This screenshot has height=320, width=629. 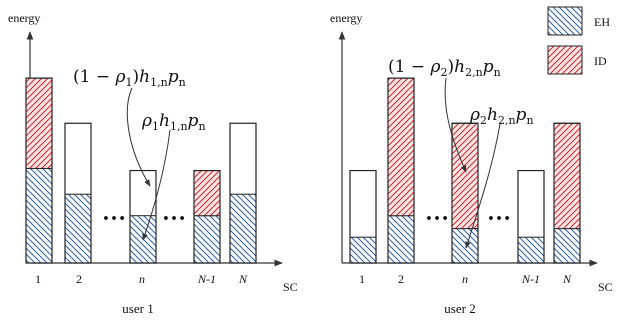 I want to click on arrow-to-unused, so click(x=138, y=137).